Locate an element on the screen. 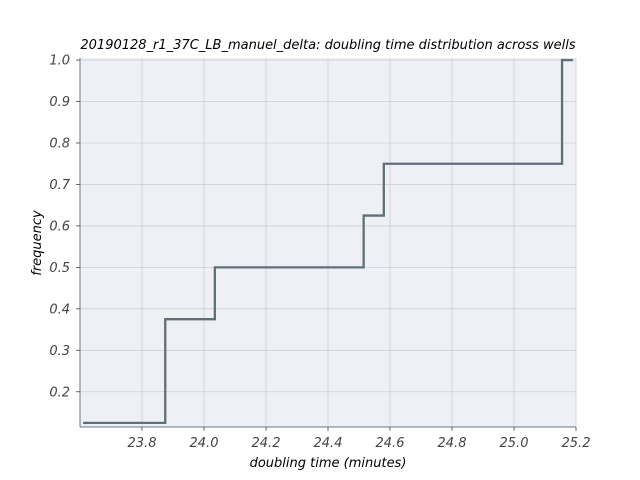 Image resolution: width=640 pixels, height=480 pixels. y-axis-ticks: 0.2 0.3 0.4 0.5 0.6 0.7 0.8 0.9 1.0 is located at coordinates (64, 227).